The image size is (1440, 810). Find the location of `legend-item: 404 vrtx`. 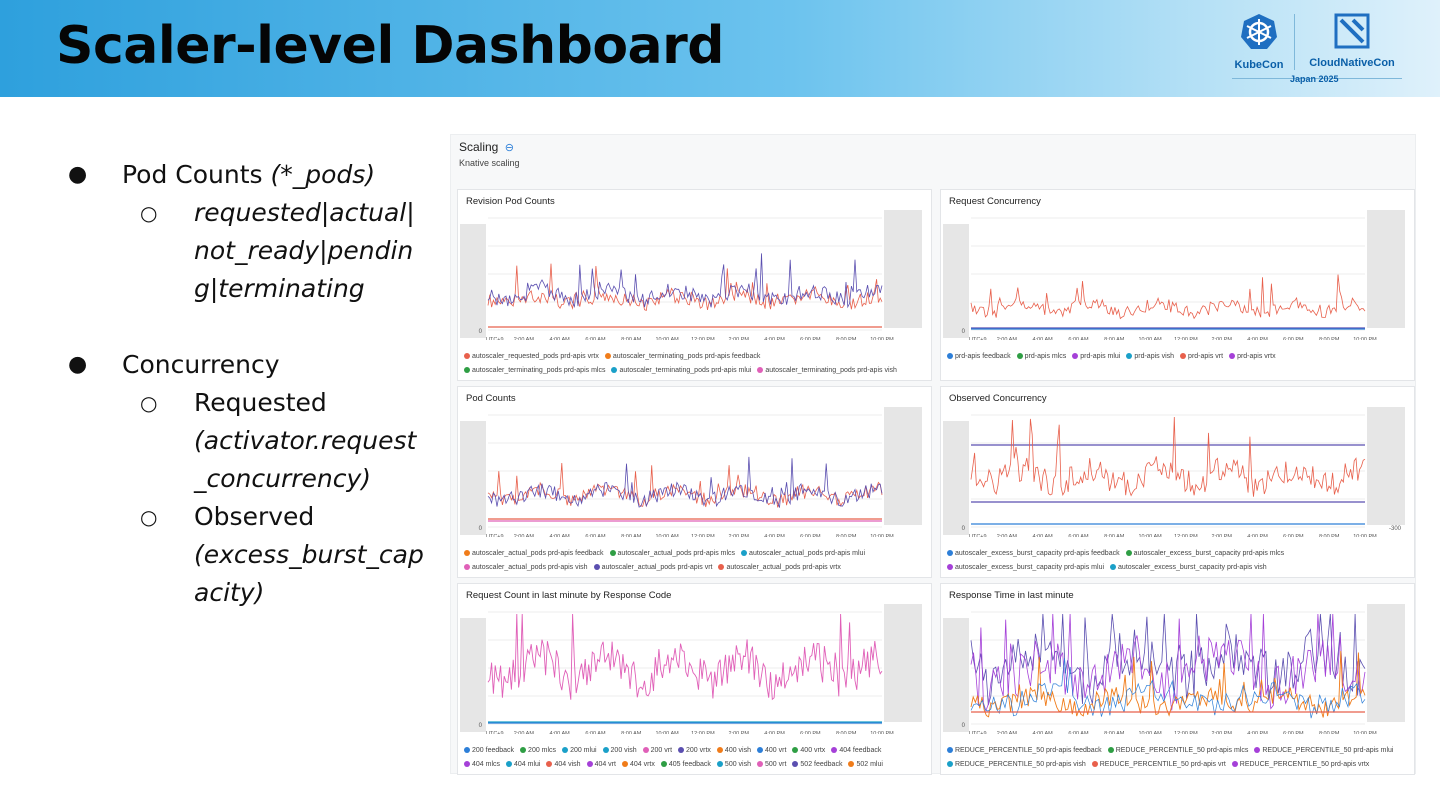

legend-item: 404 vrtx is located at coordinates (638, 764).